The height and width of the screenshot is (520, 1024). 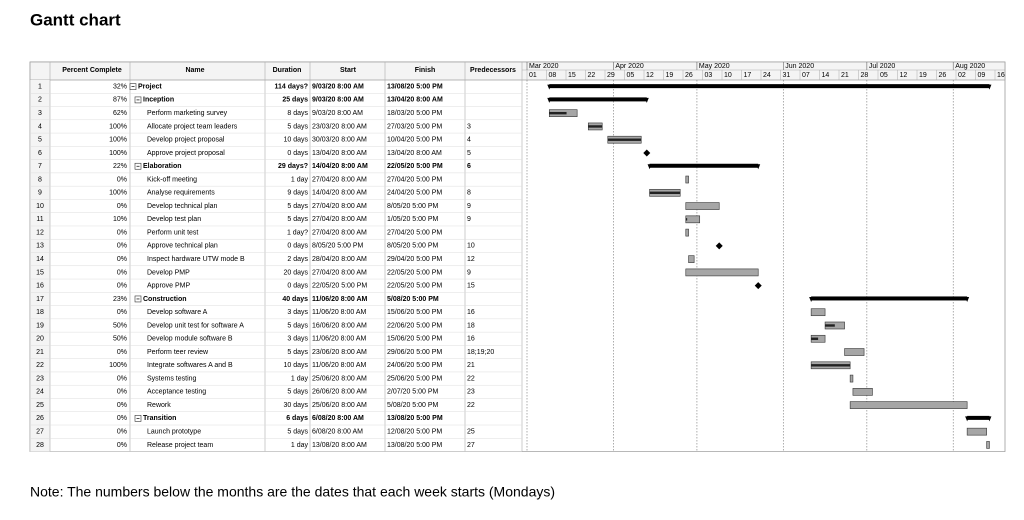 I want to click on duration: 8 days, so click(x=297, y=113).